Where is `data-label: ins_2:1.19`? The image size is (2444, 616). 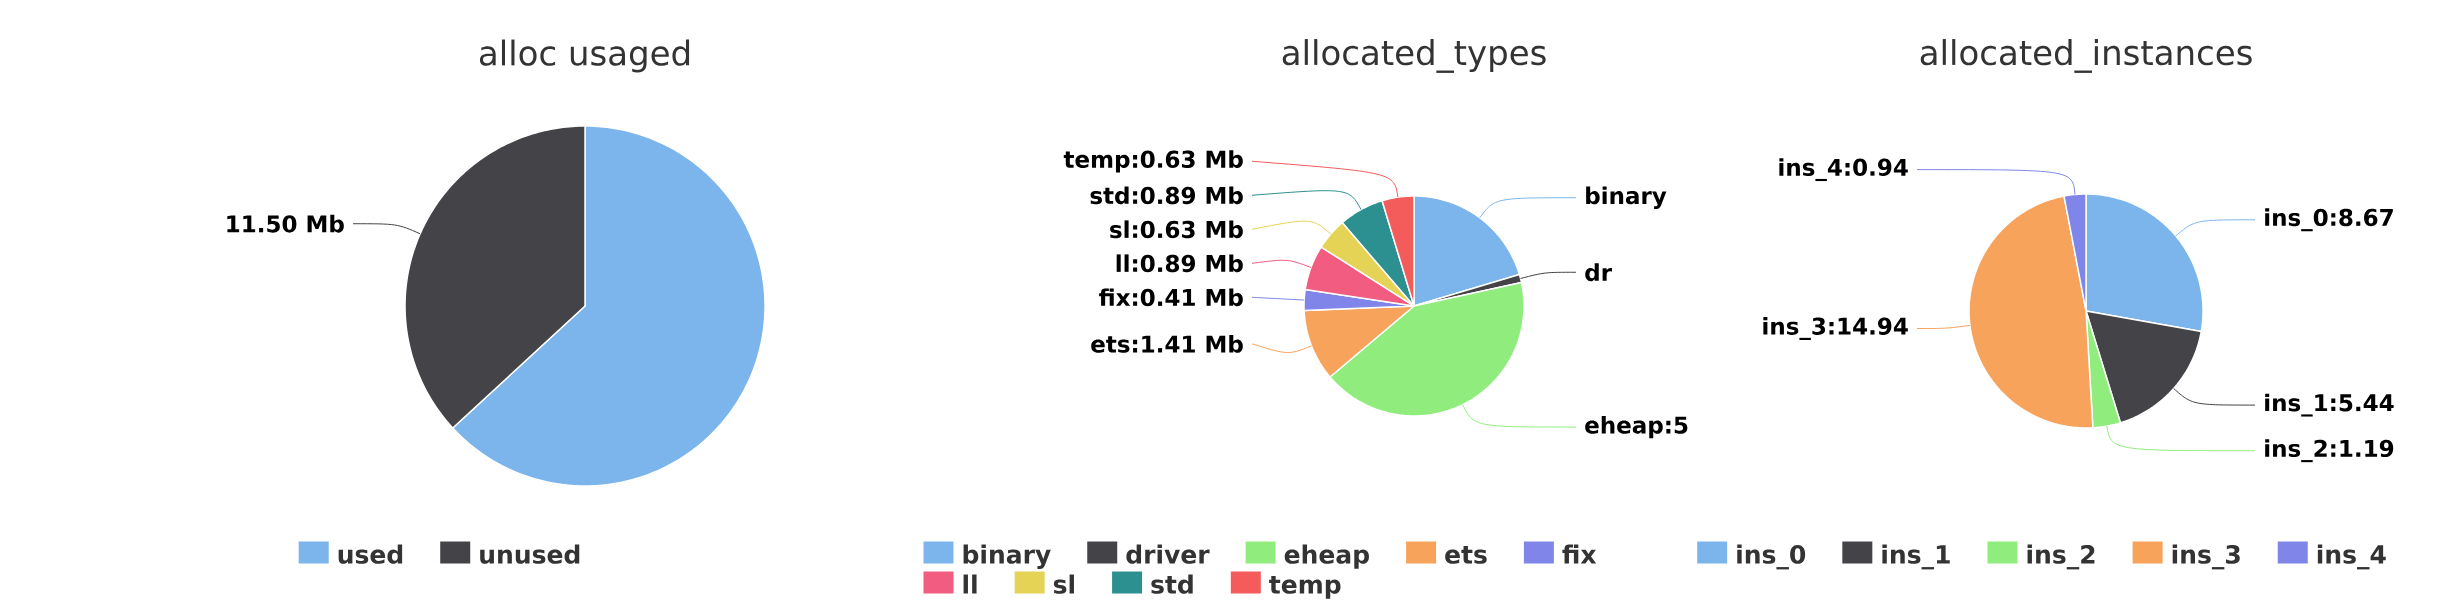
data-label: ins_2:1.19 is located at coordinates (2329, 451).